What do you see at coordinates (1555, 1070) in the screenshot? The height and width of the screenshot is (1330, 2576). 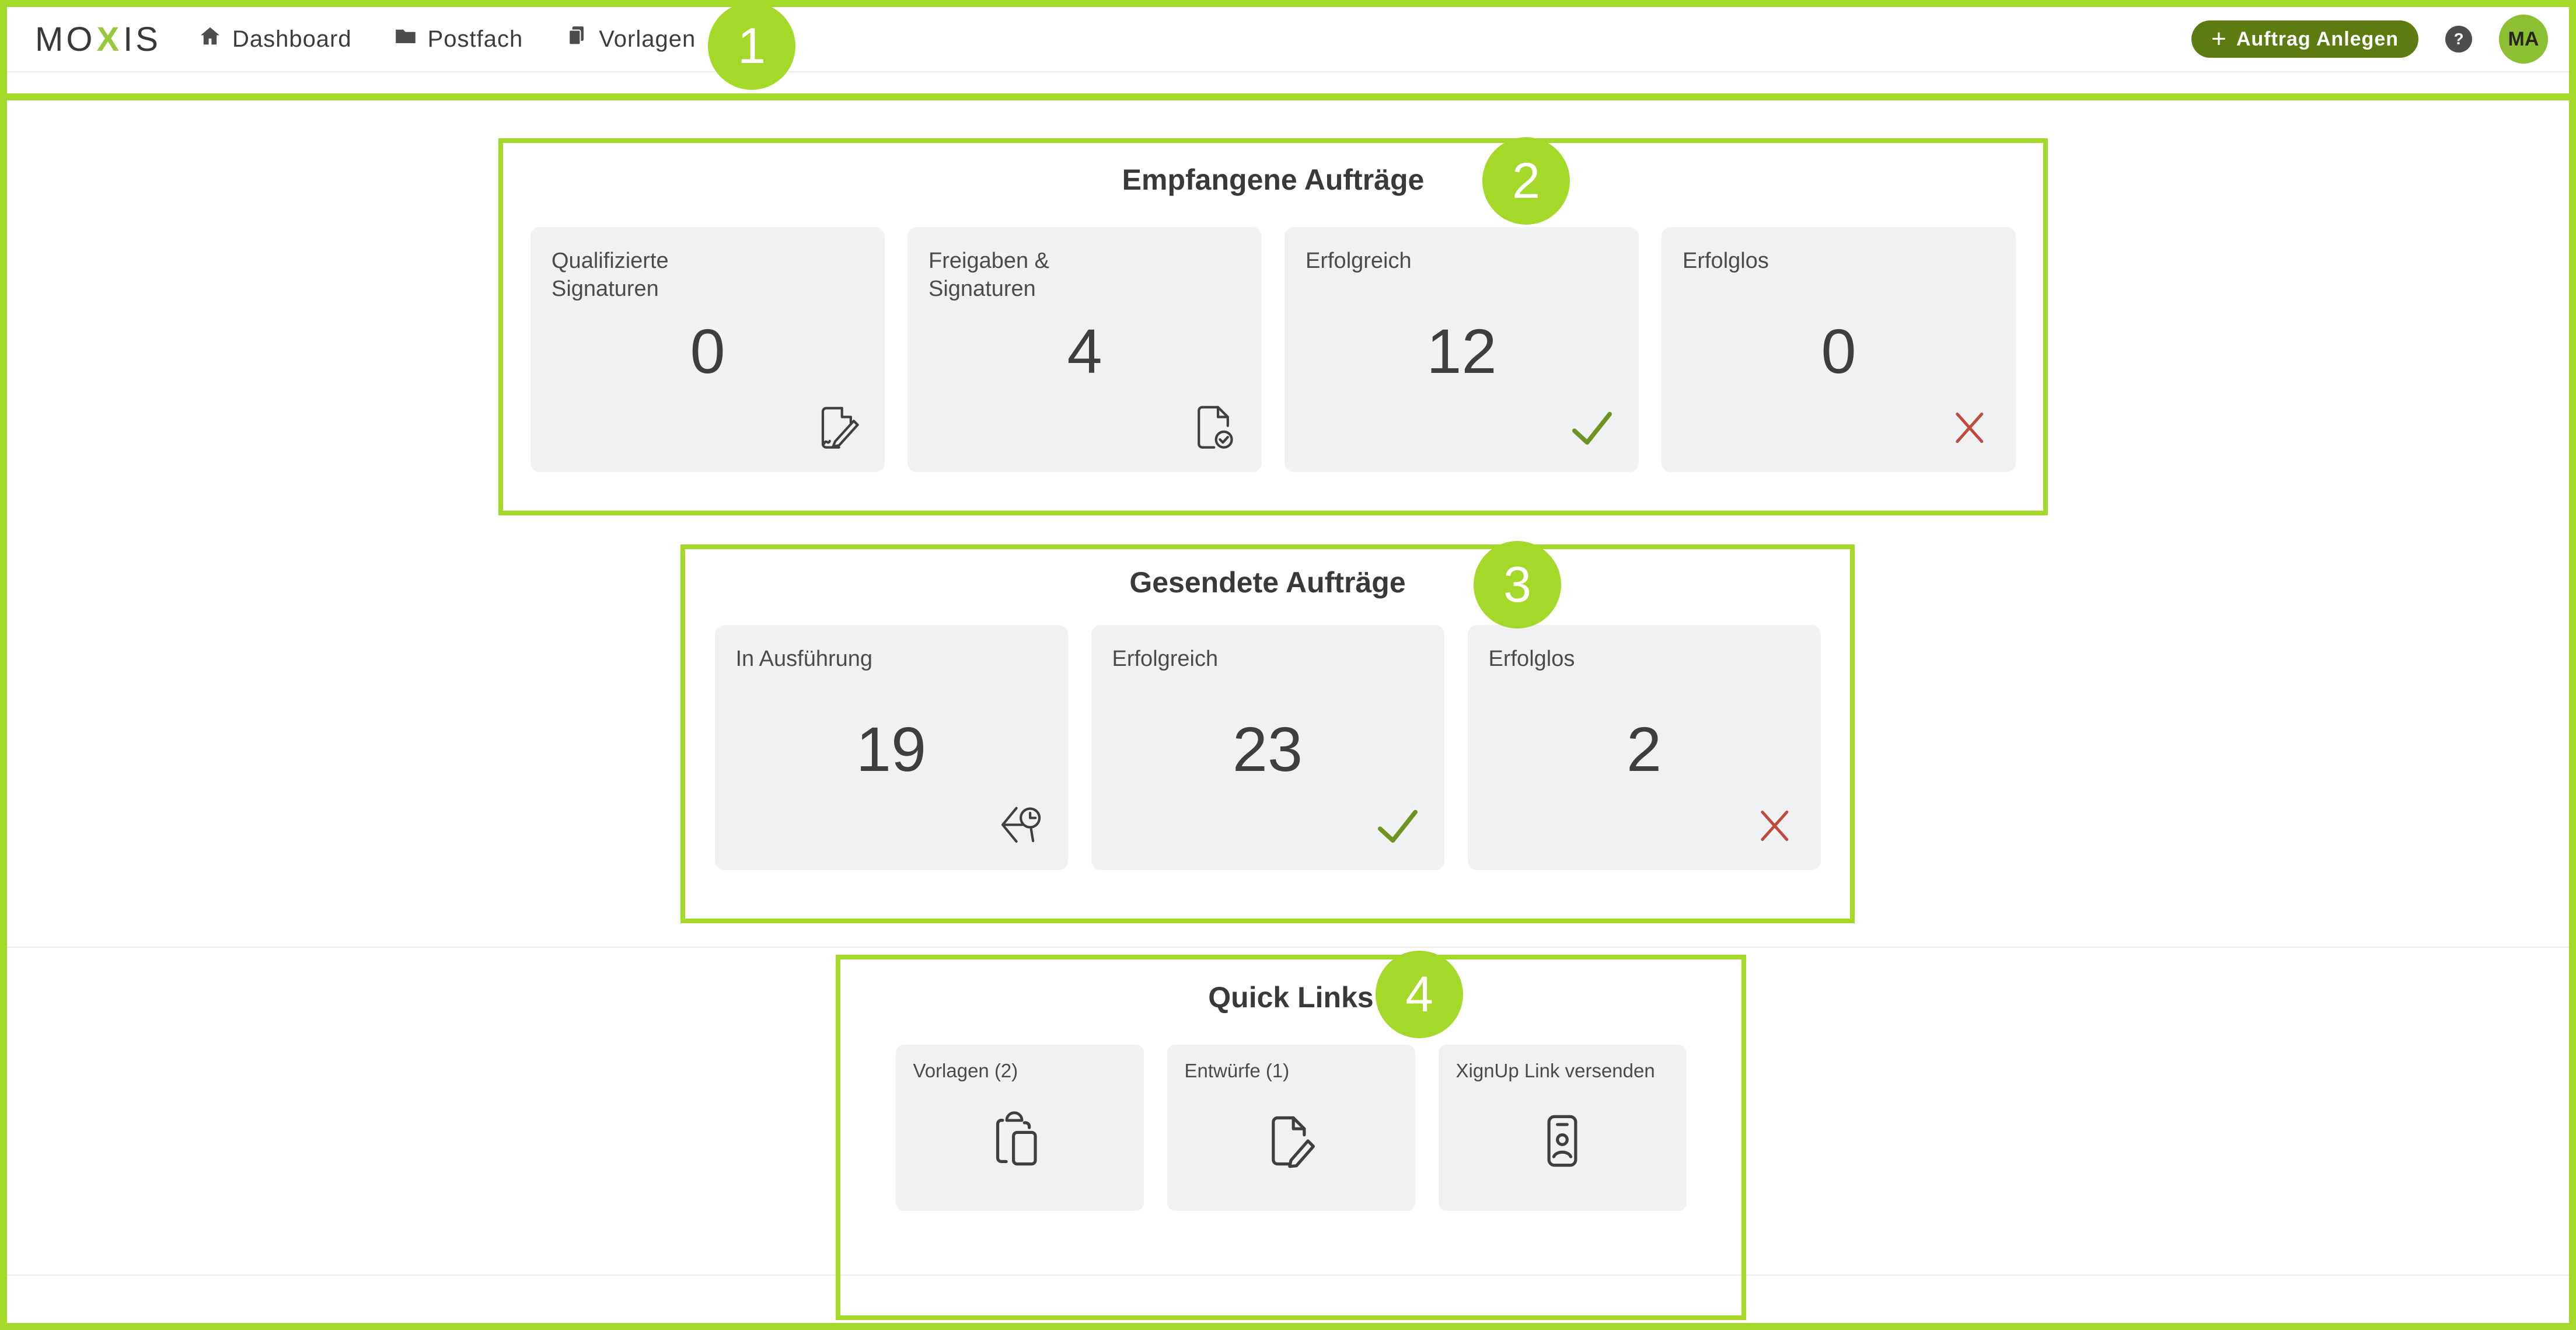 I see `quick-link-label: XignUp Link versenden` at bounding box center [1555, 1070].